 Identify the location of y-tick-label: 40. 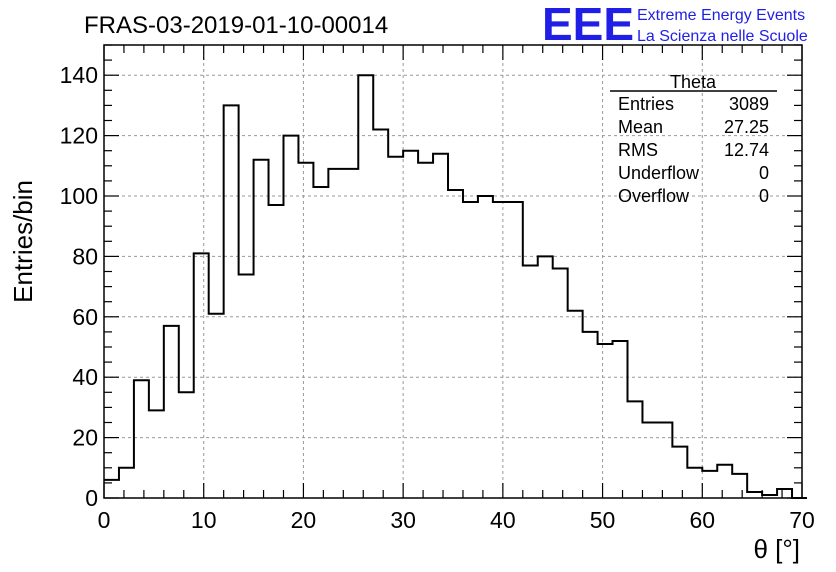
(85, 377).